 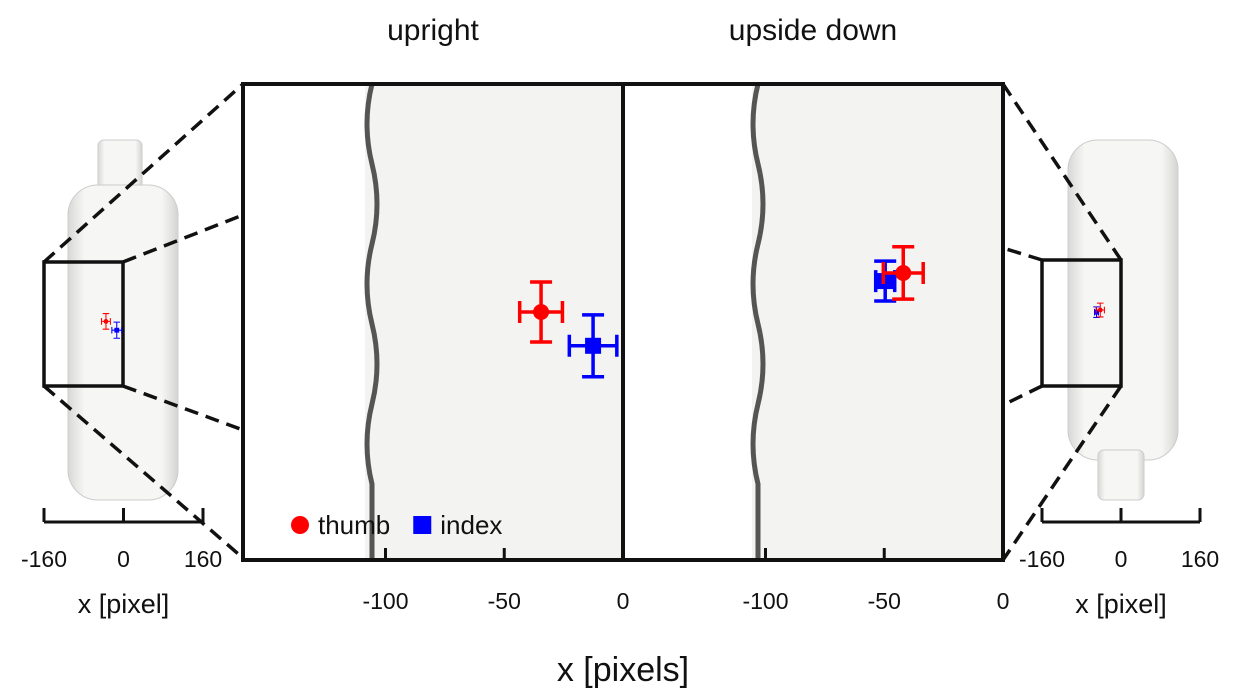 I want to click on legend-label: index, so click(x=471, y=525).